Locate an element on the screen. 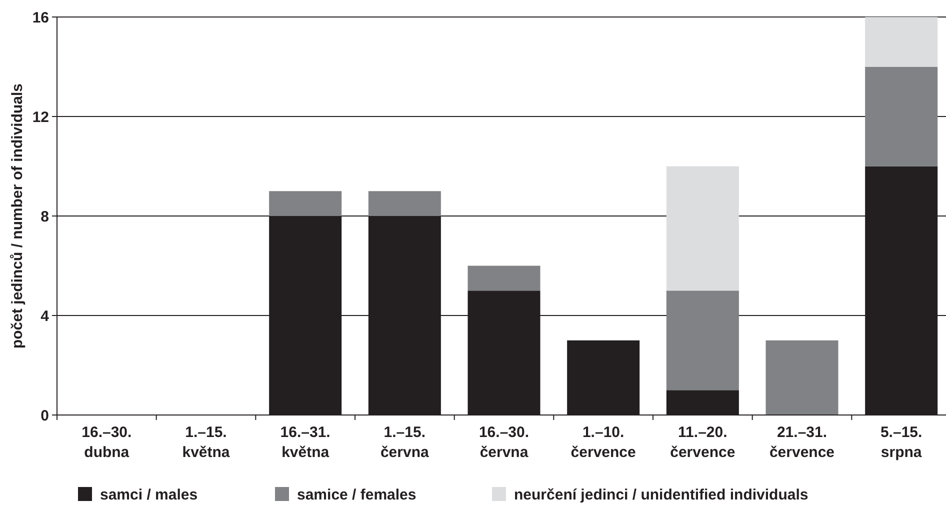  legend-label: neurčení jedinci / unidentified individuals is located at coordinates (661, 495).